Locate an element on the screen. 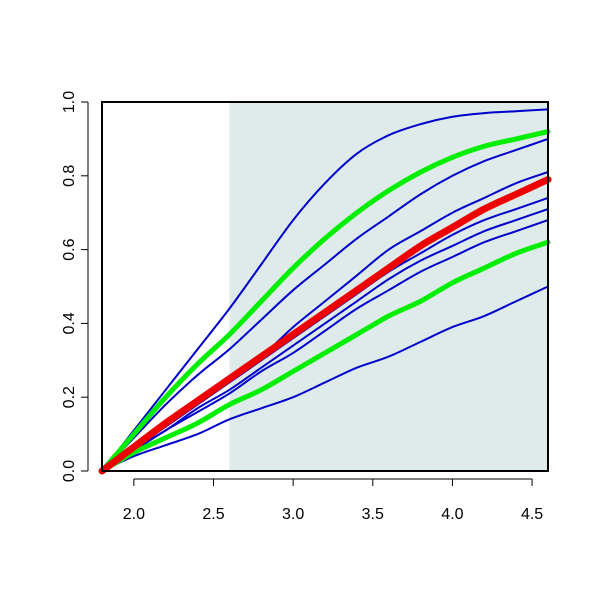 Image resolution: width=600 pixels, height=600 pixels. x-tick-label: 3.0 is located at coordinates (293, 514).